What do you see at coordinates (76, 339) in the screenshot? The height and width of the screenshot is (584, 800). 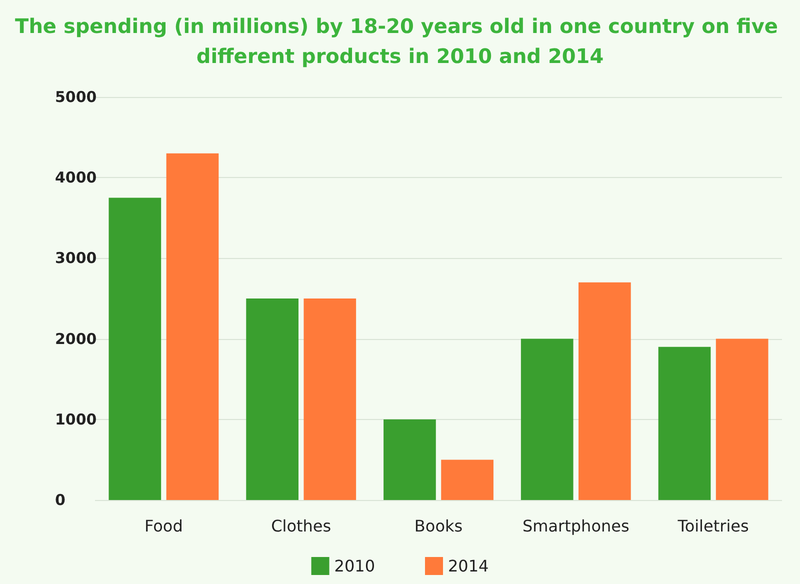 I see `y-tick-label: 2000` at bounding box center [76, 339].